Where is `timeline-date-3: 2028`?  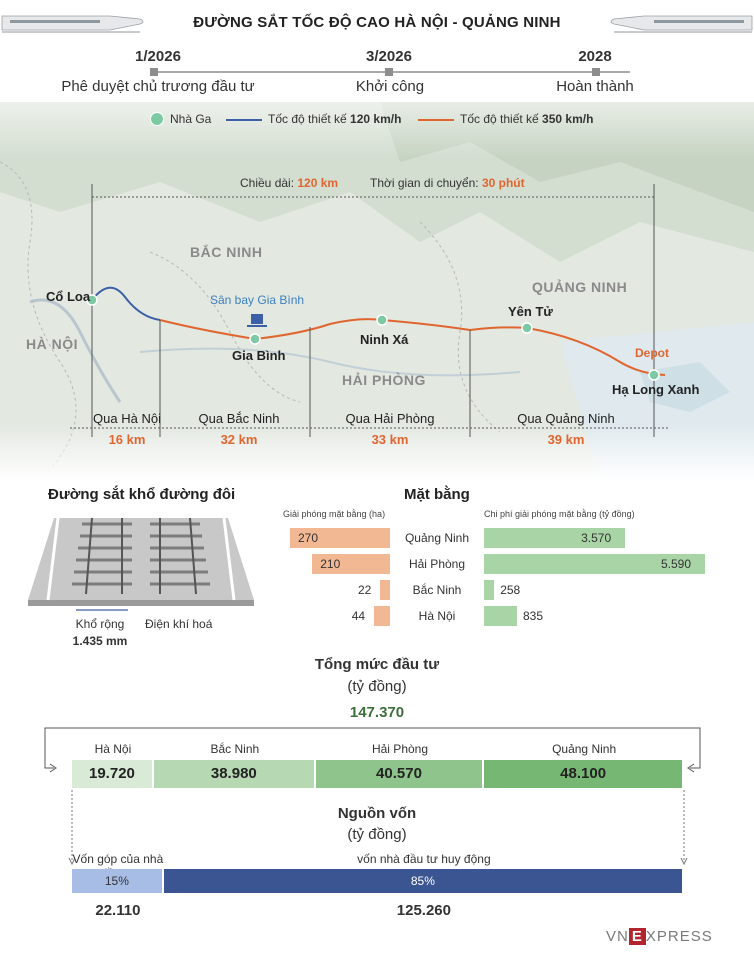 timeline-date-3: 2028 is located at coordinates (595, 56).